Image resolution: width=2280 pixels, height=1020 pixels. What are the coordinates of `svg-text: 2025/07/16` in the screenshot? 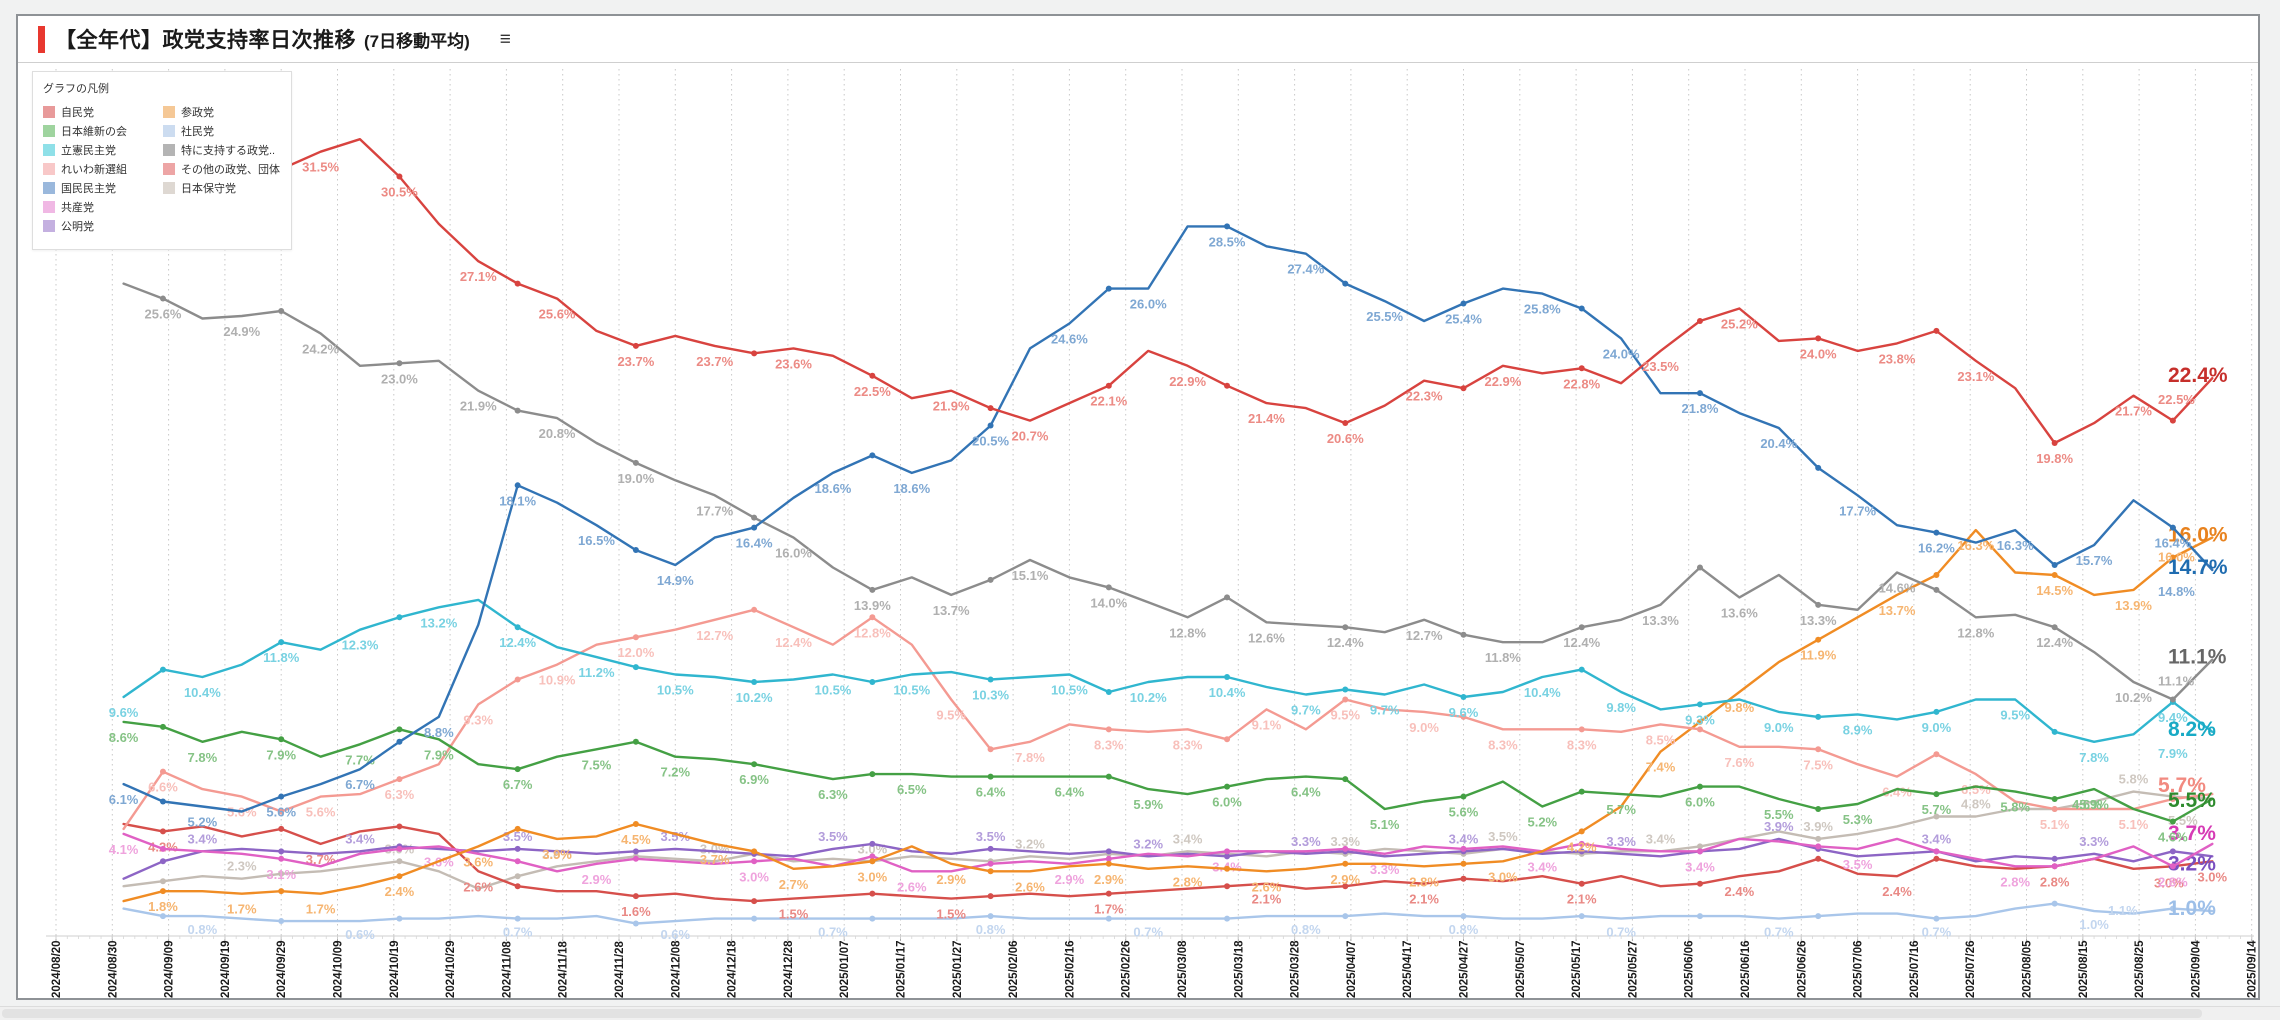 It's located at (1915, 969).